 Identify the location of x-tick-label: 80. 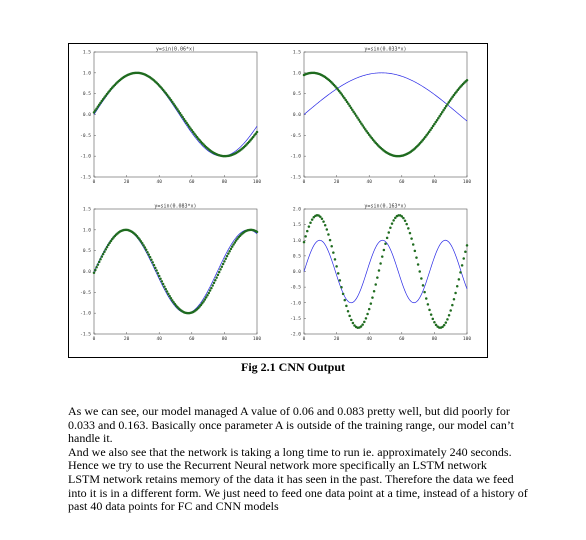
(435, 182).